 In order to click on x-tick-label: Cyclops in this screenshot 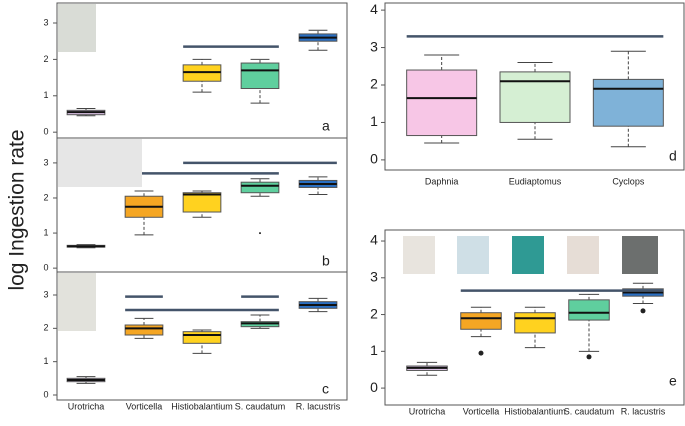, I will do `click(628, 181)`.